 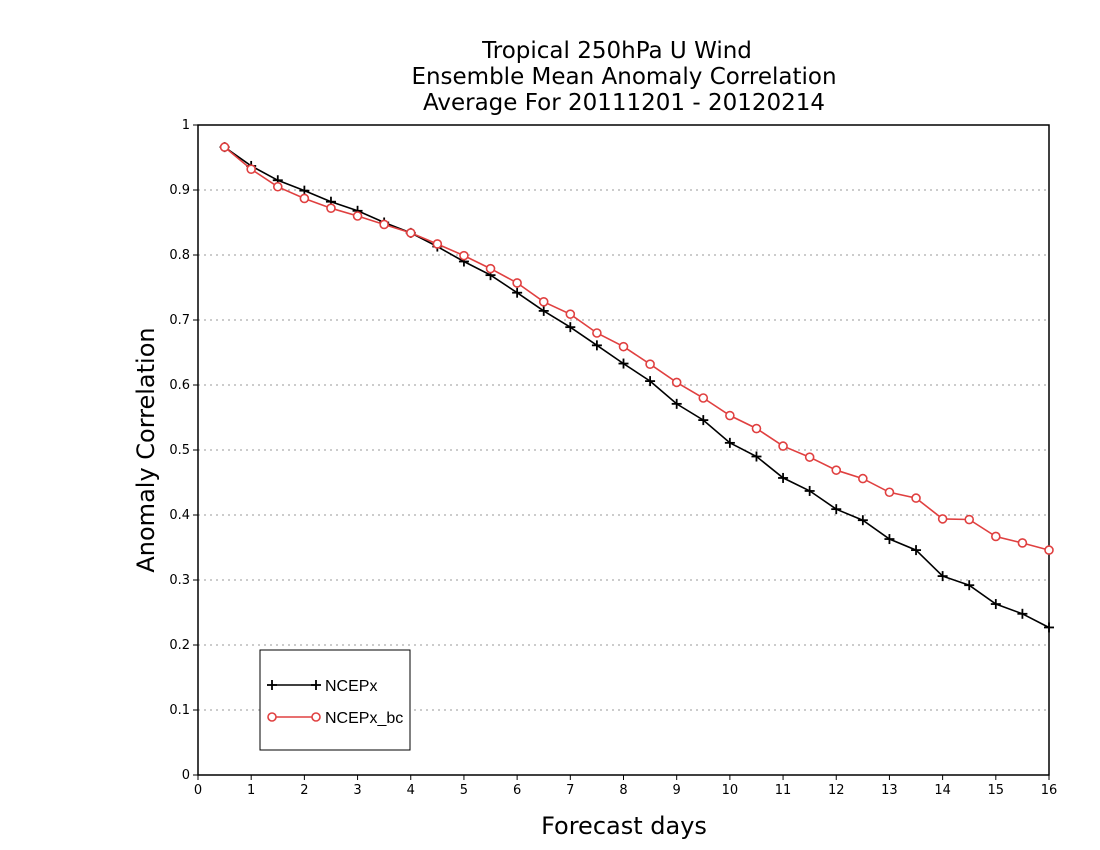 What do you see at coordinates (357, 790) in the screenshot?
I see `x-tick-label: 3` at bounding box center [357, 790].